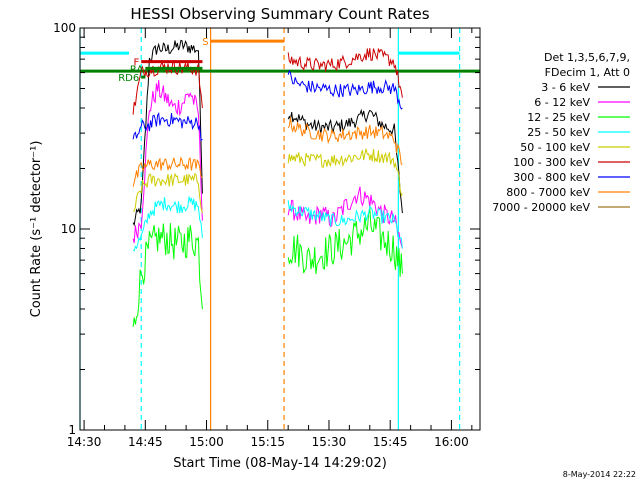 This screenshot has width=640, height=480. I want to click on y-axis-label: Count Rate (s⁻¹ detector⁻¹), so click(36, 229).